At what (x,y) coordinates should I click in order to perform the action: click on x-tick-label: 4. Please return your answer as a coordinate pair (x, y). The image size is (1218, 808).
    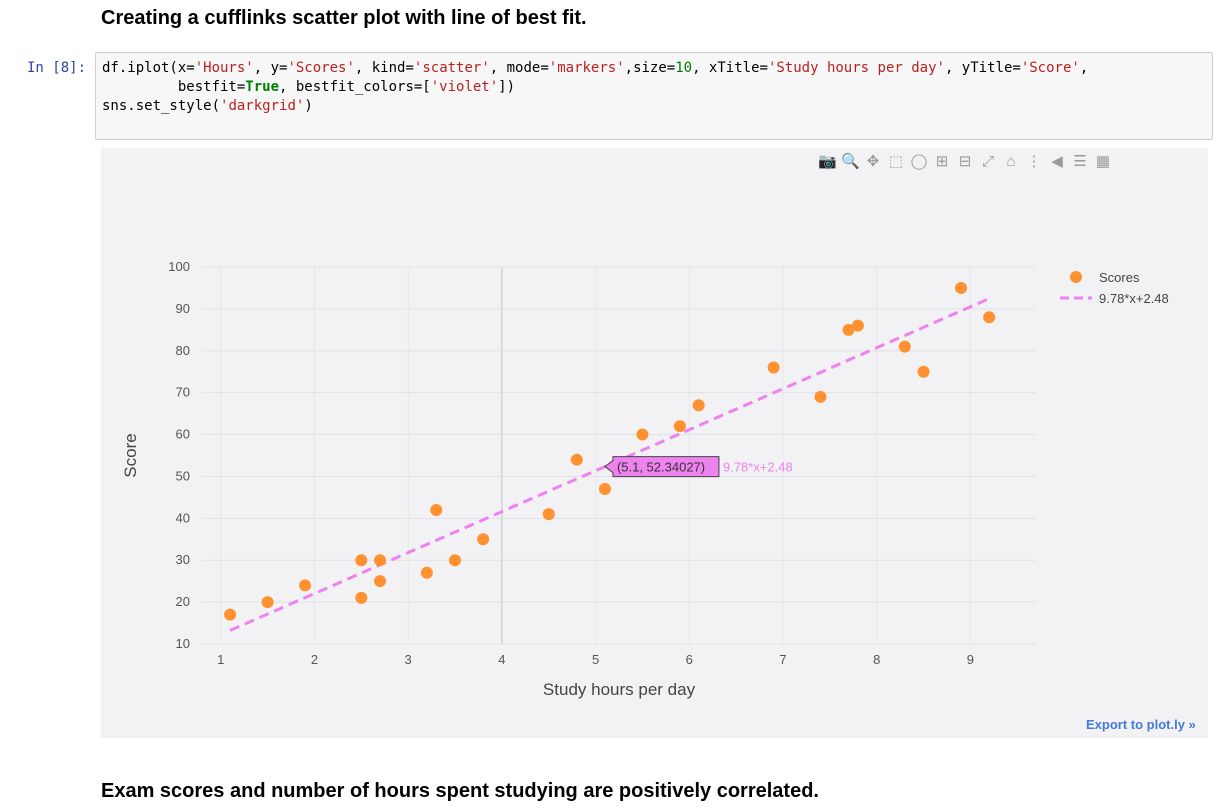
    Looking at the image, I should click on (501, 659).